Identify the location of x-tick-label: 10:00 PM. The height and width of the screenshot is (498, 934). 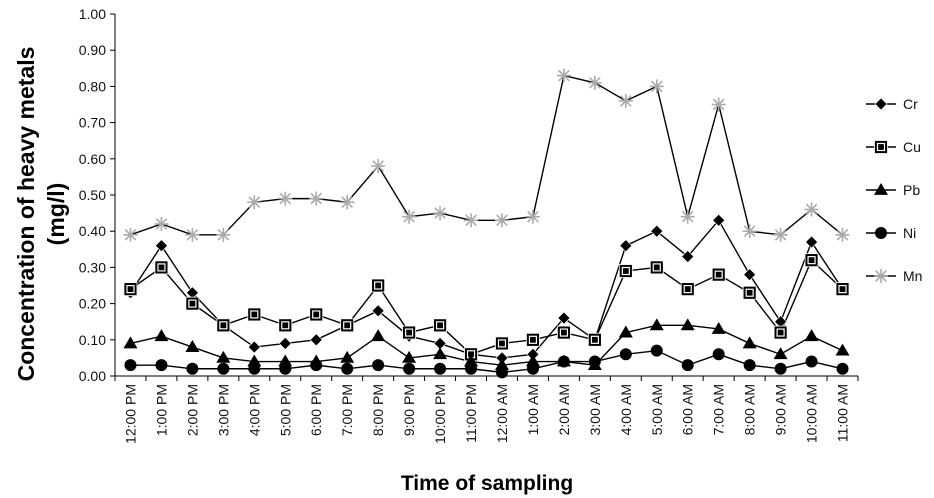
(440, 414).